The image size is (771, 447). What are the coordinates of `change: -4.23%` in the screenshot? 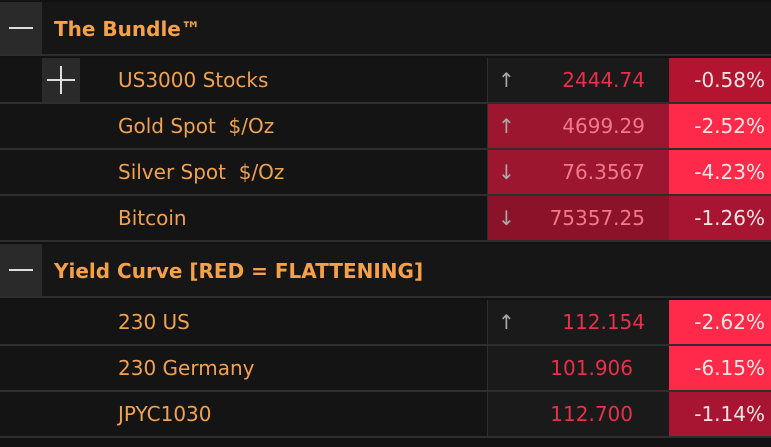 It's located at (729, 172).